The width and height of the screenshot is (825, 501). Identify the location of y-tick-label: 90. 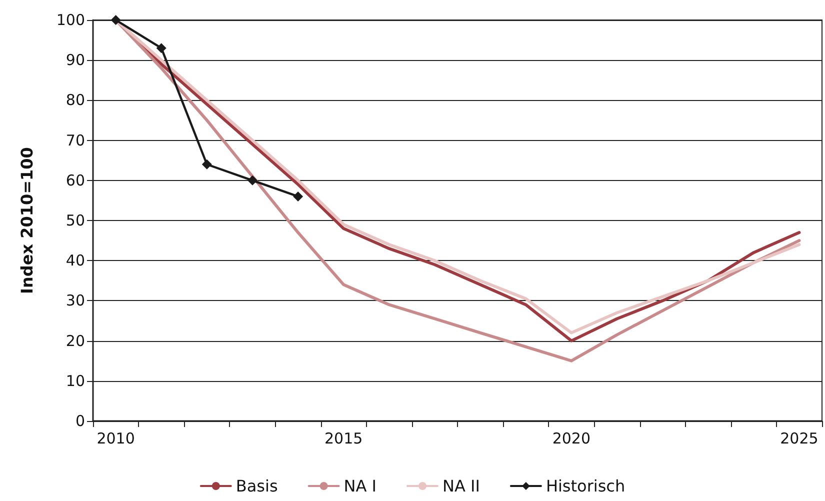
(75, 60).